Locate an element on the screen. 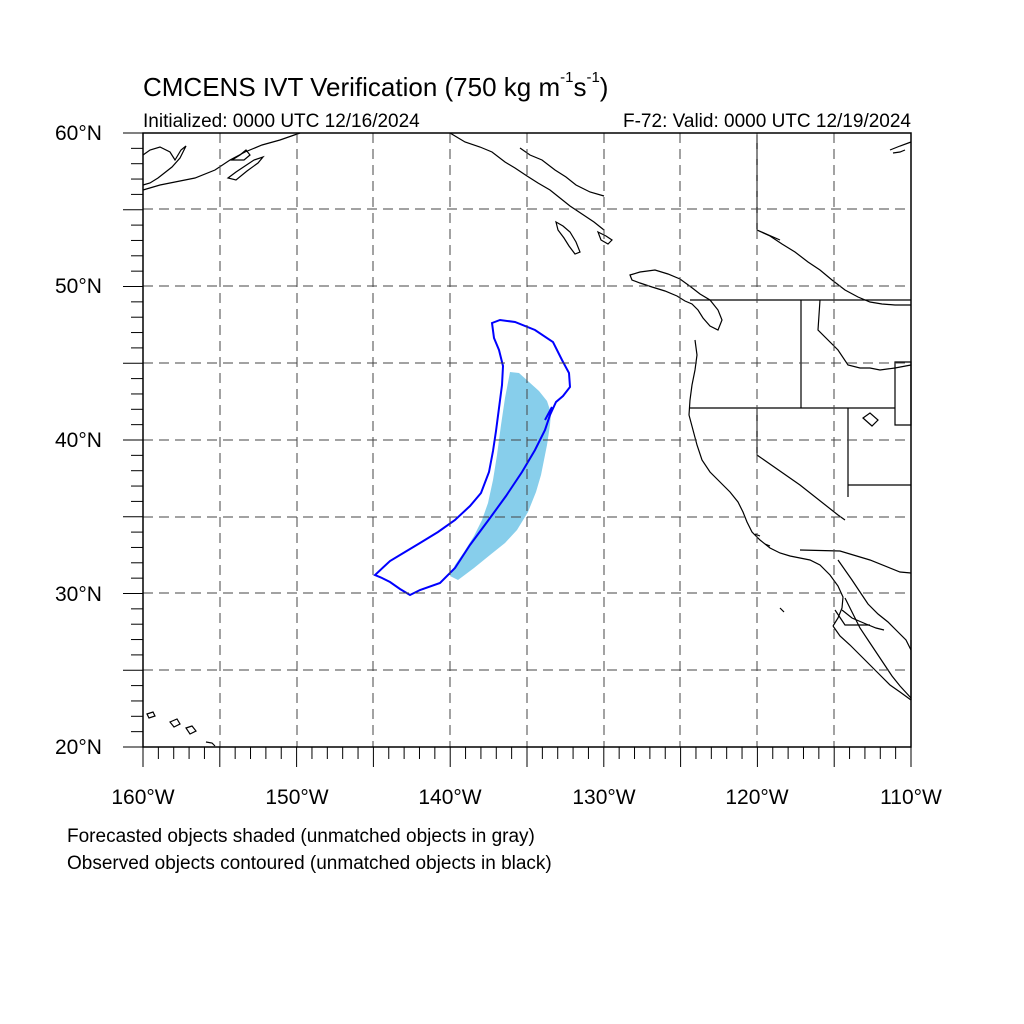 The width and height of the screenshot is (1024, 1024). lon-label-110w: 110°W is located at coordinates (911, 797).